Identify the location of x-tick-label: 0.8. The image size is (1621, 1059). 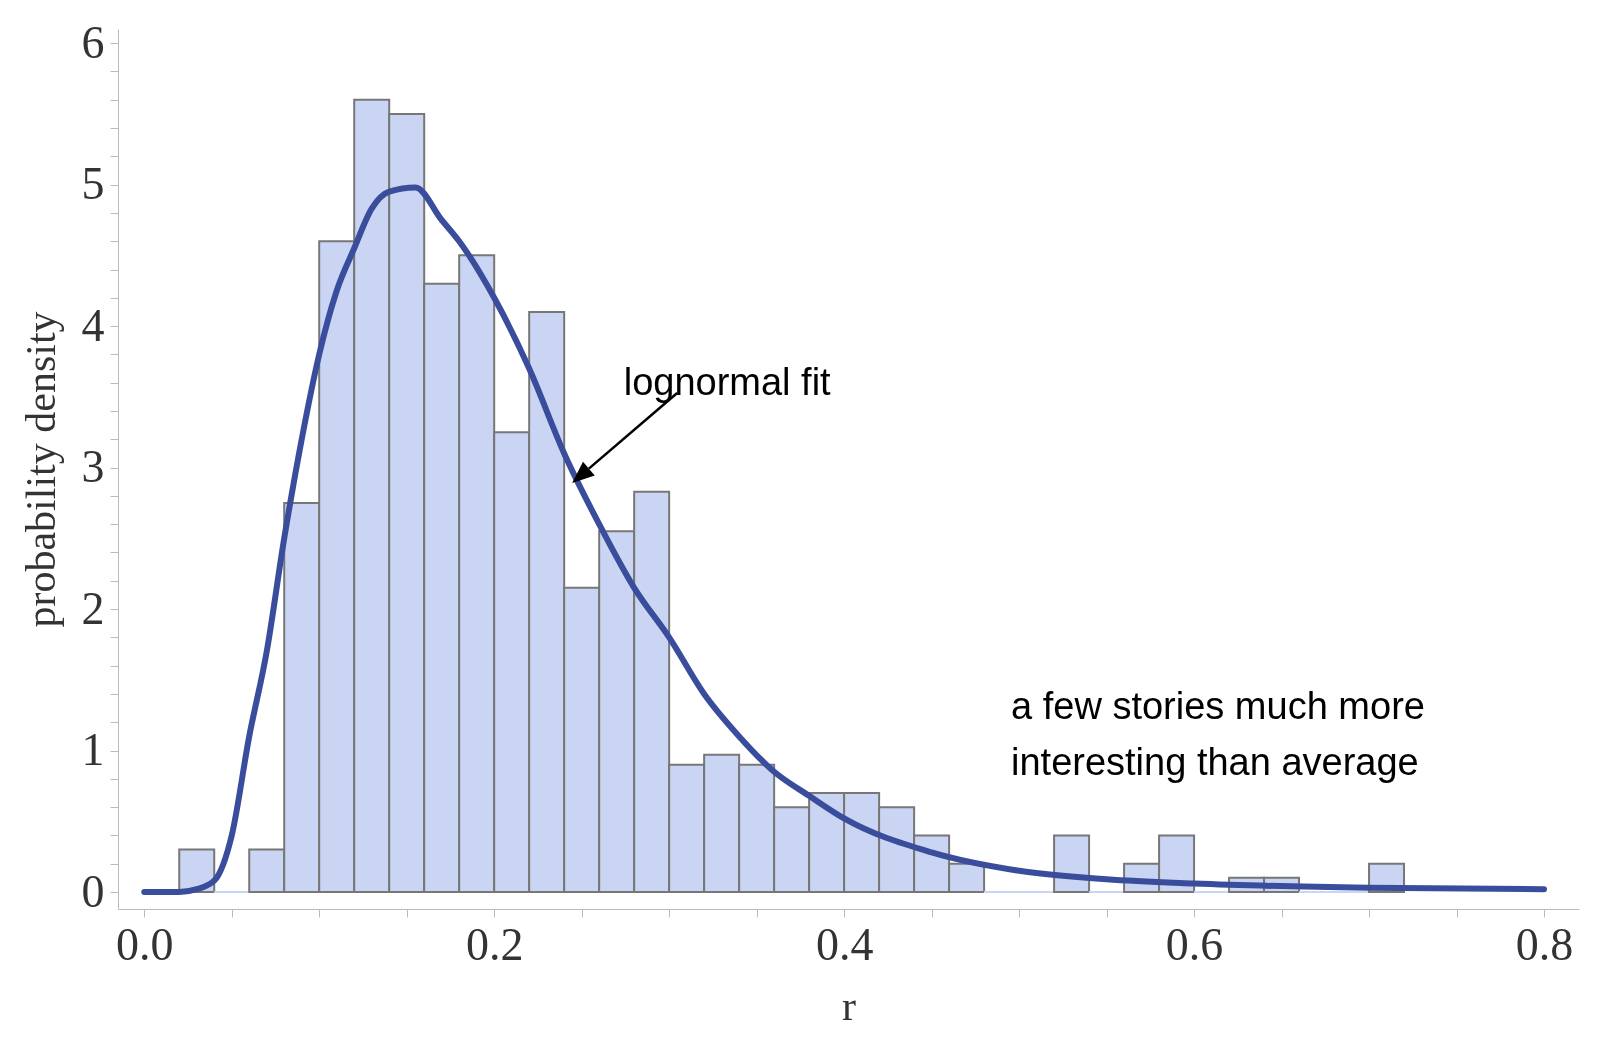
(1544, 944).